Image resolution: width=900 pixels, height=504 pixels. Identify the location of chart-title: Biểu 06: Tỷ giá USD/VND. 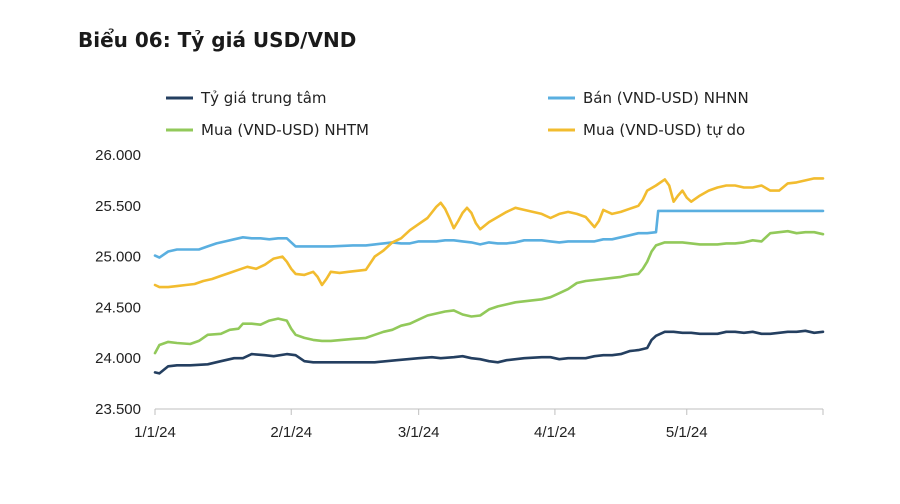
(217, 40).